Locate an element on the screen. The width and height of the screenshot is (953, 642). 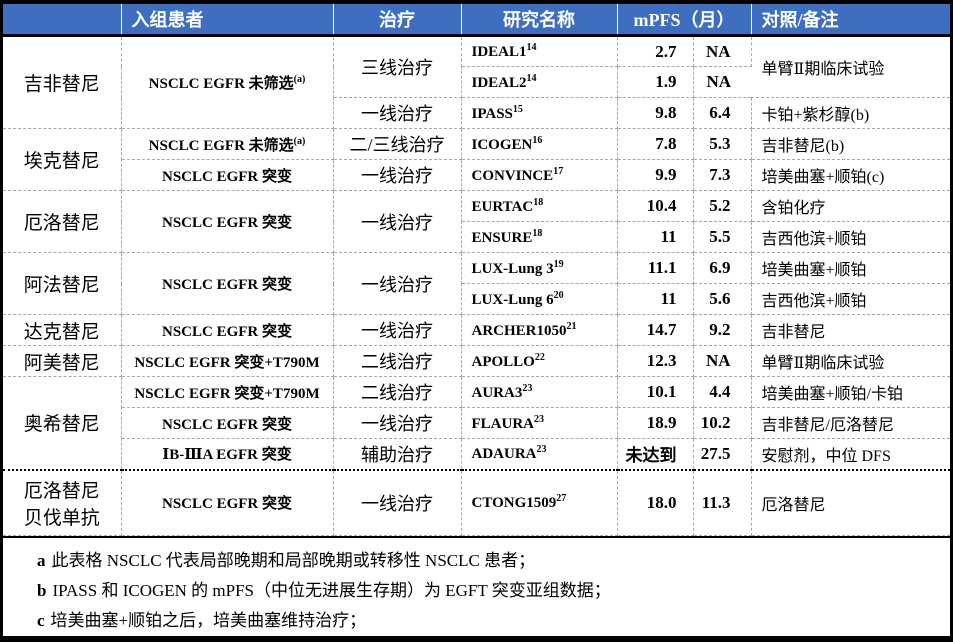
study-cell: LUX-Lung 620 is located at coordinates (539, 299).